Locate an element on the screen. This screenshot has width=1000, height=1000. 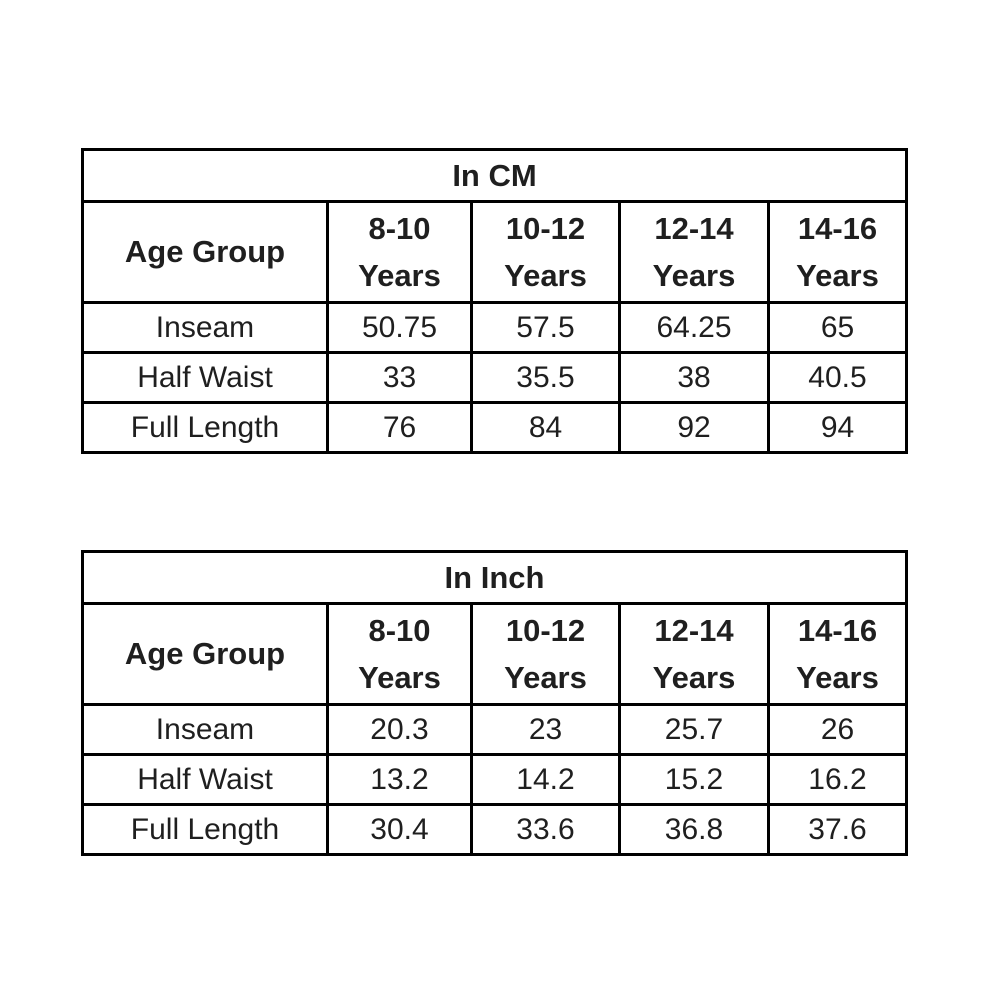
value-cell: 37.6 is located at coordinates (837, 829).